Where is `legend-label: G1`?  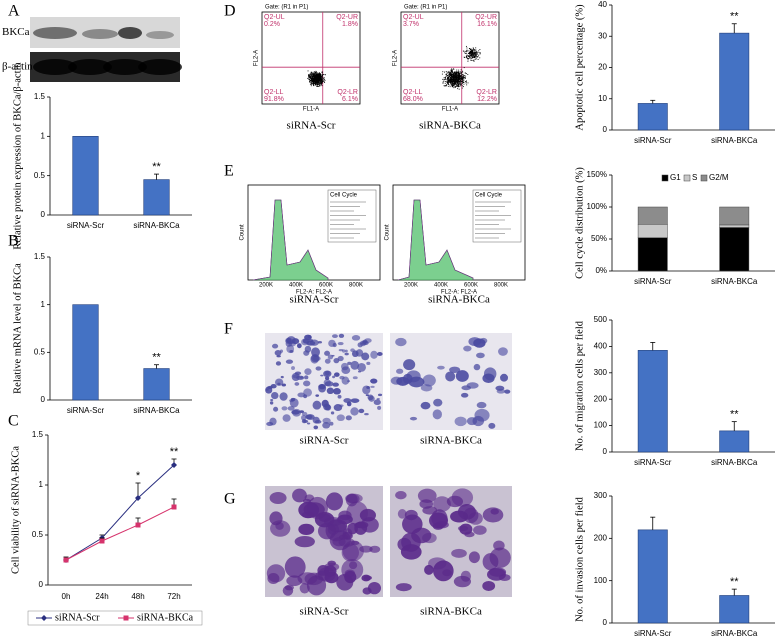
legend-label: G1 is located at coordinates (675, 177).